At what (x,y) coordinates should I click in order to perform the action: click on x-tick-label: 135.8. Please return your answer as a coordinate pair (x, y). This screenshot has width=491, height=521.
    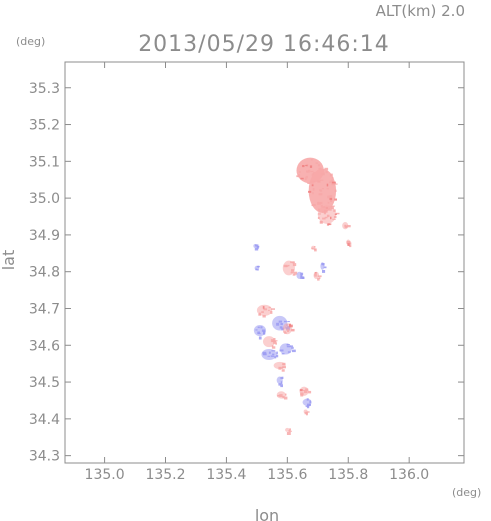
    Looking at the image, I should click on (348, 475).